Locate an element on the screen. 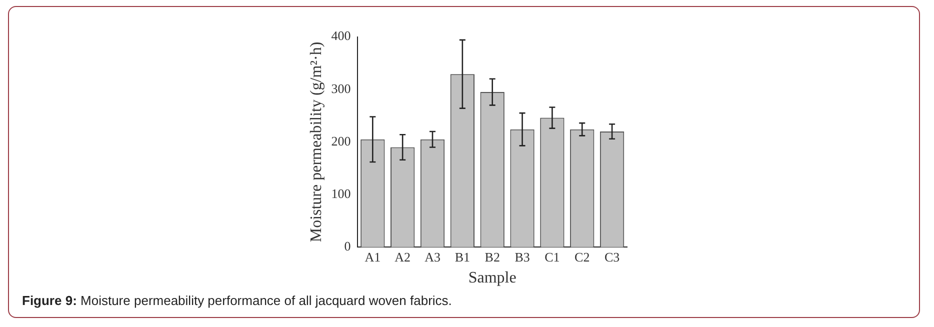 The width and height of the screenshot is (934, 327). x-tick-label: B2 is located at coordinates (492, 256).